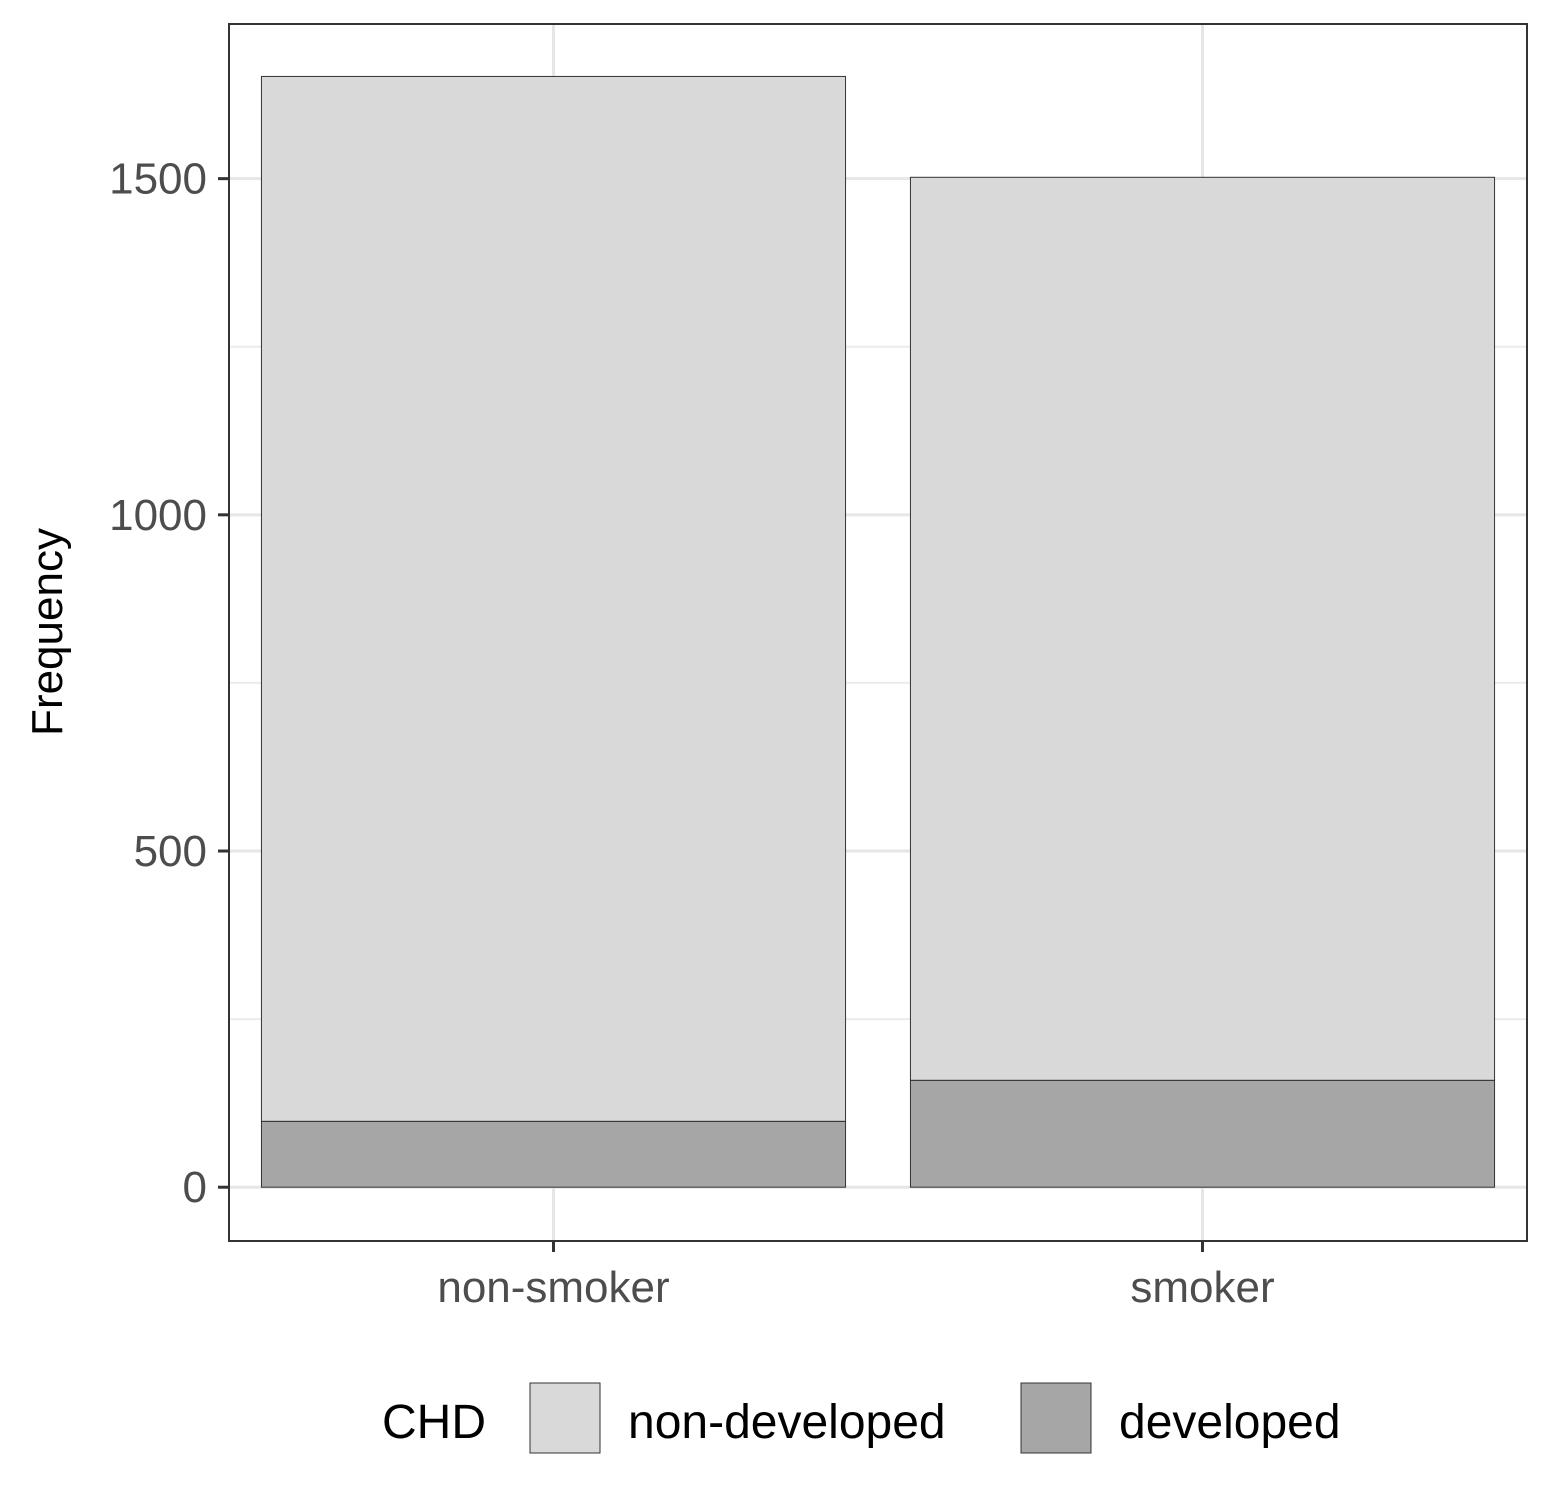  What do you see at coordinates (434, 1422) in the screenshot?
I see `legend-title: CHD` at bounding box center [434, 1422].